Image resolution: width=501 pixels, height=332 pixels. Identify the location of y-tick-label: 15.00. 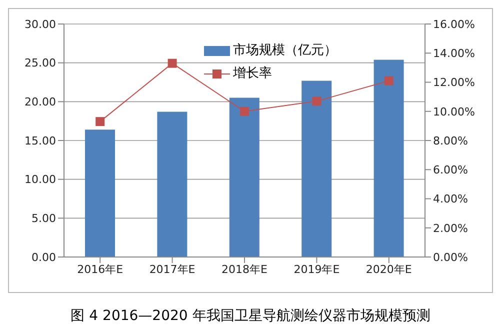
(40, 141).